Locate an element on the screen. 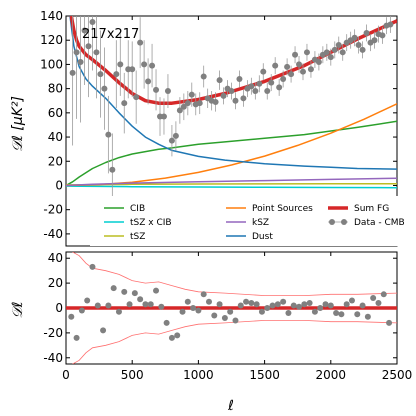 Image resolution: width=416 pixels, height=416 pixels. legend-label: Point Sources is located at coordinates (282, 209).